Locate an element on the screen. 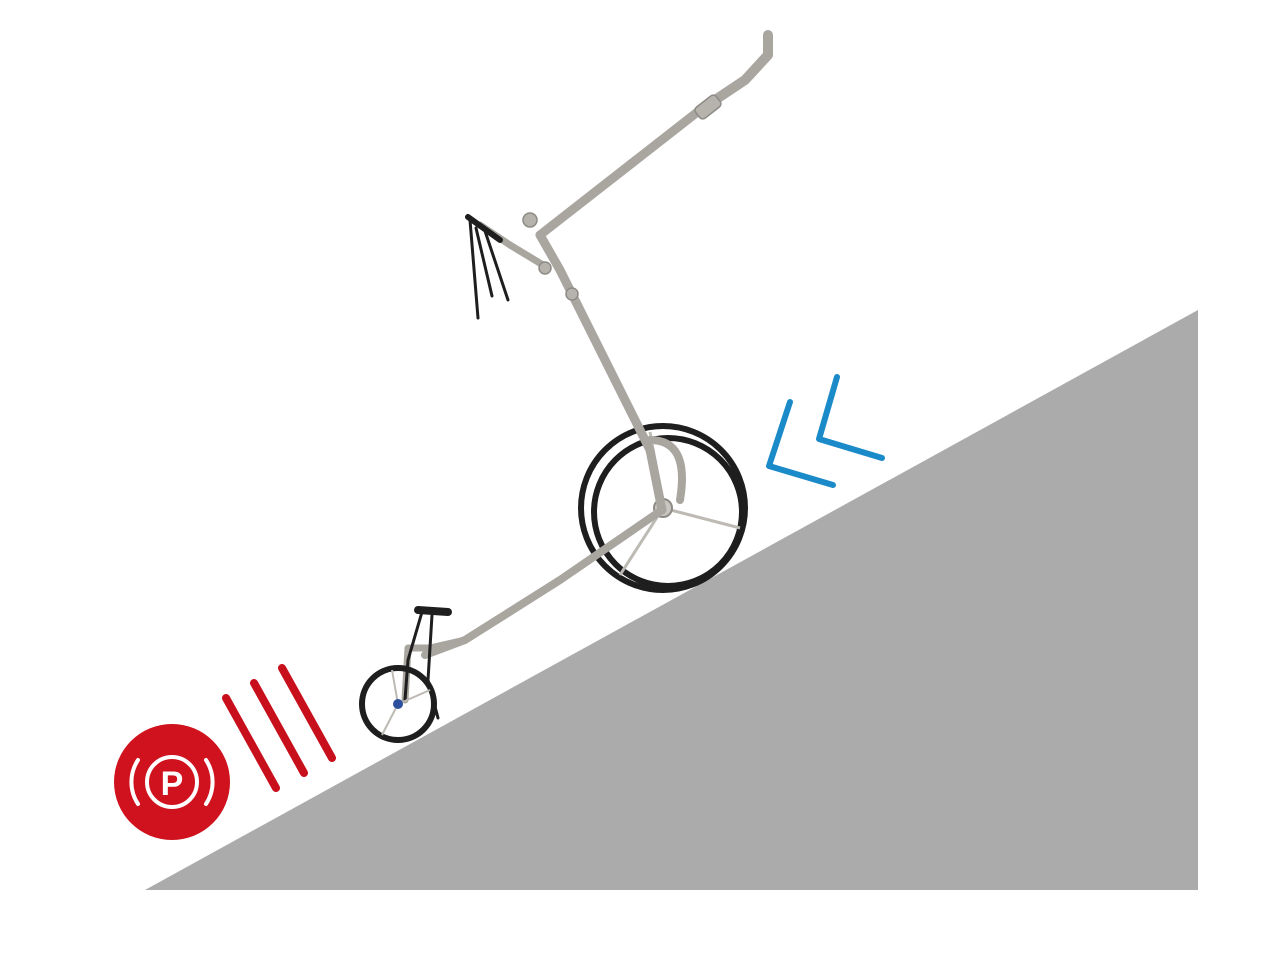  parking-brake-icon: P is located at coordinates (172, 782).